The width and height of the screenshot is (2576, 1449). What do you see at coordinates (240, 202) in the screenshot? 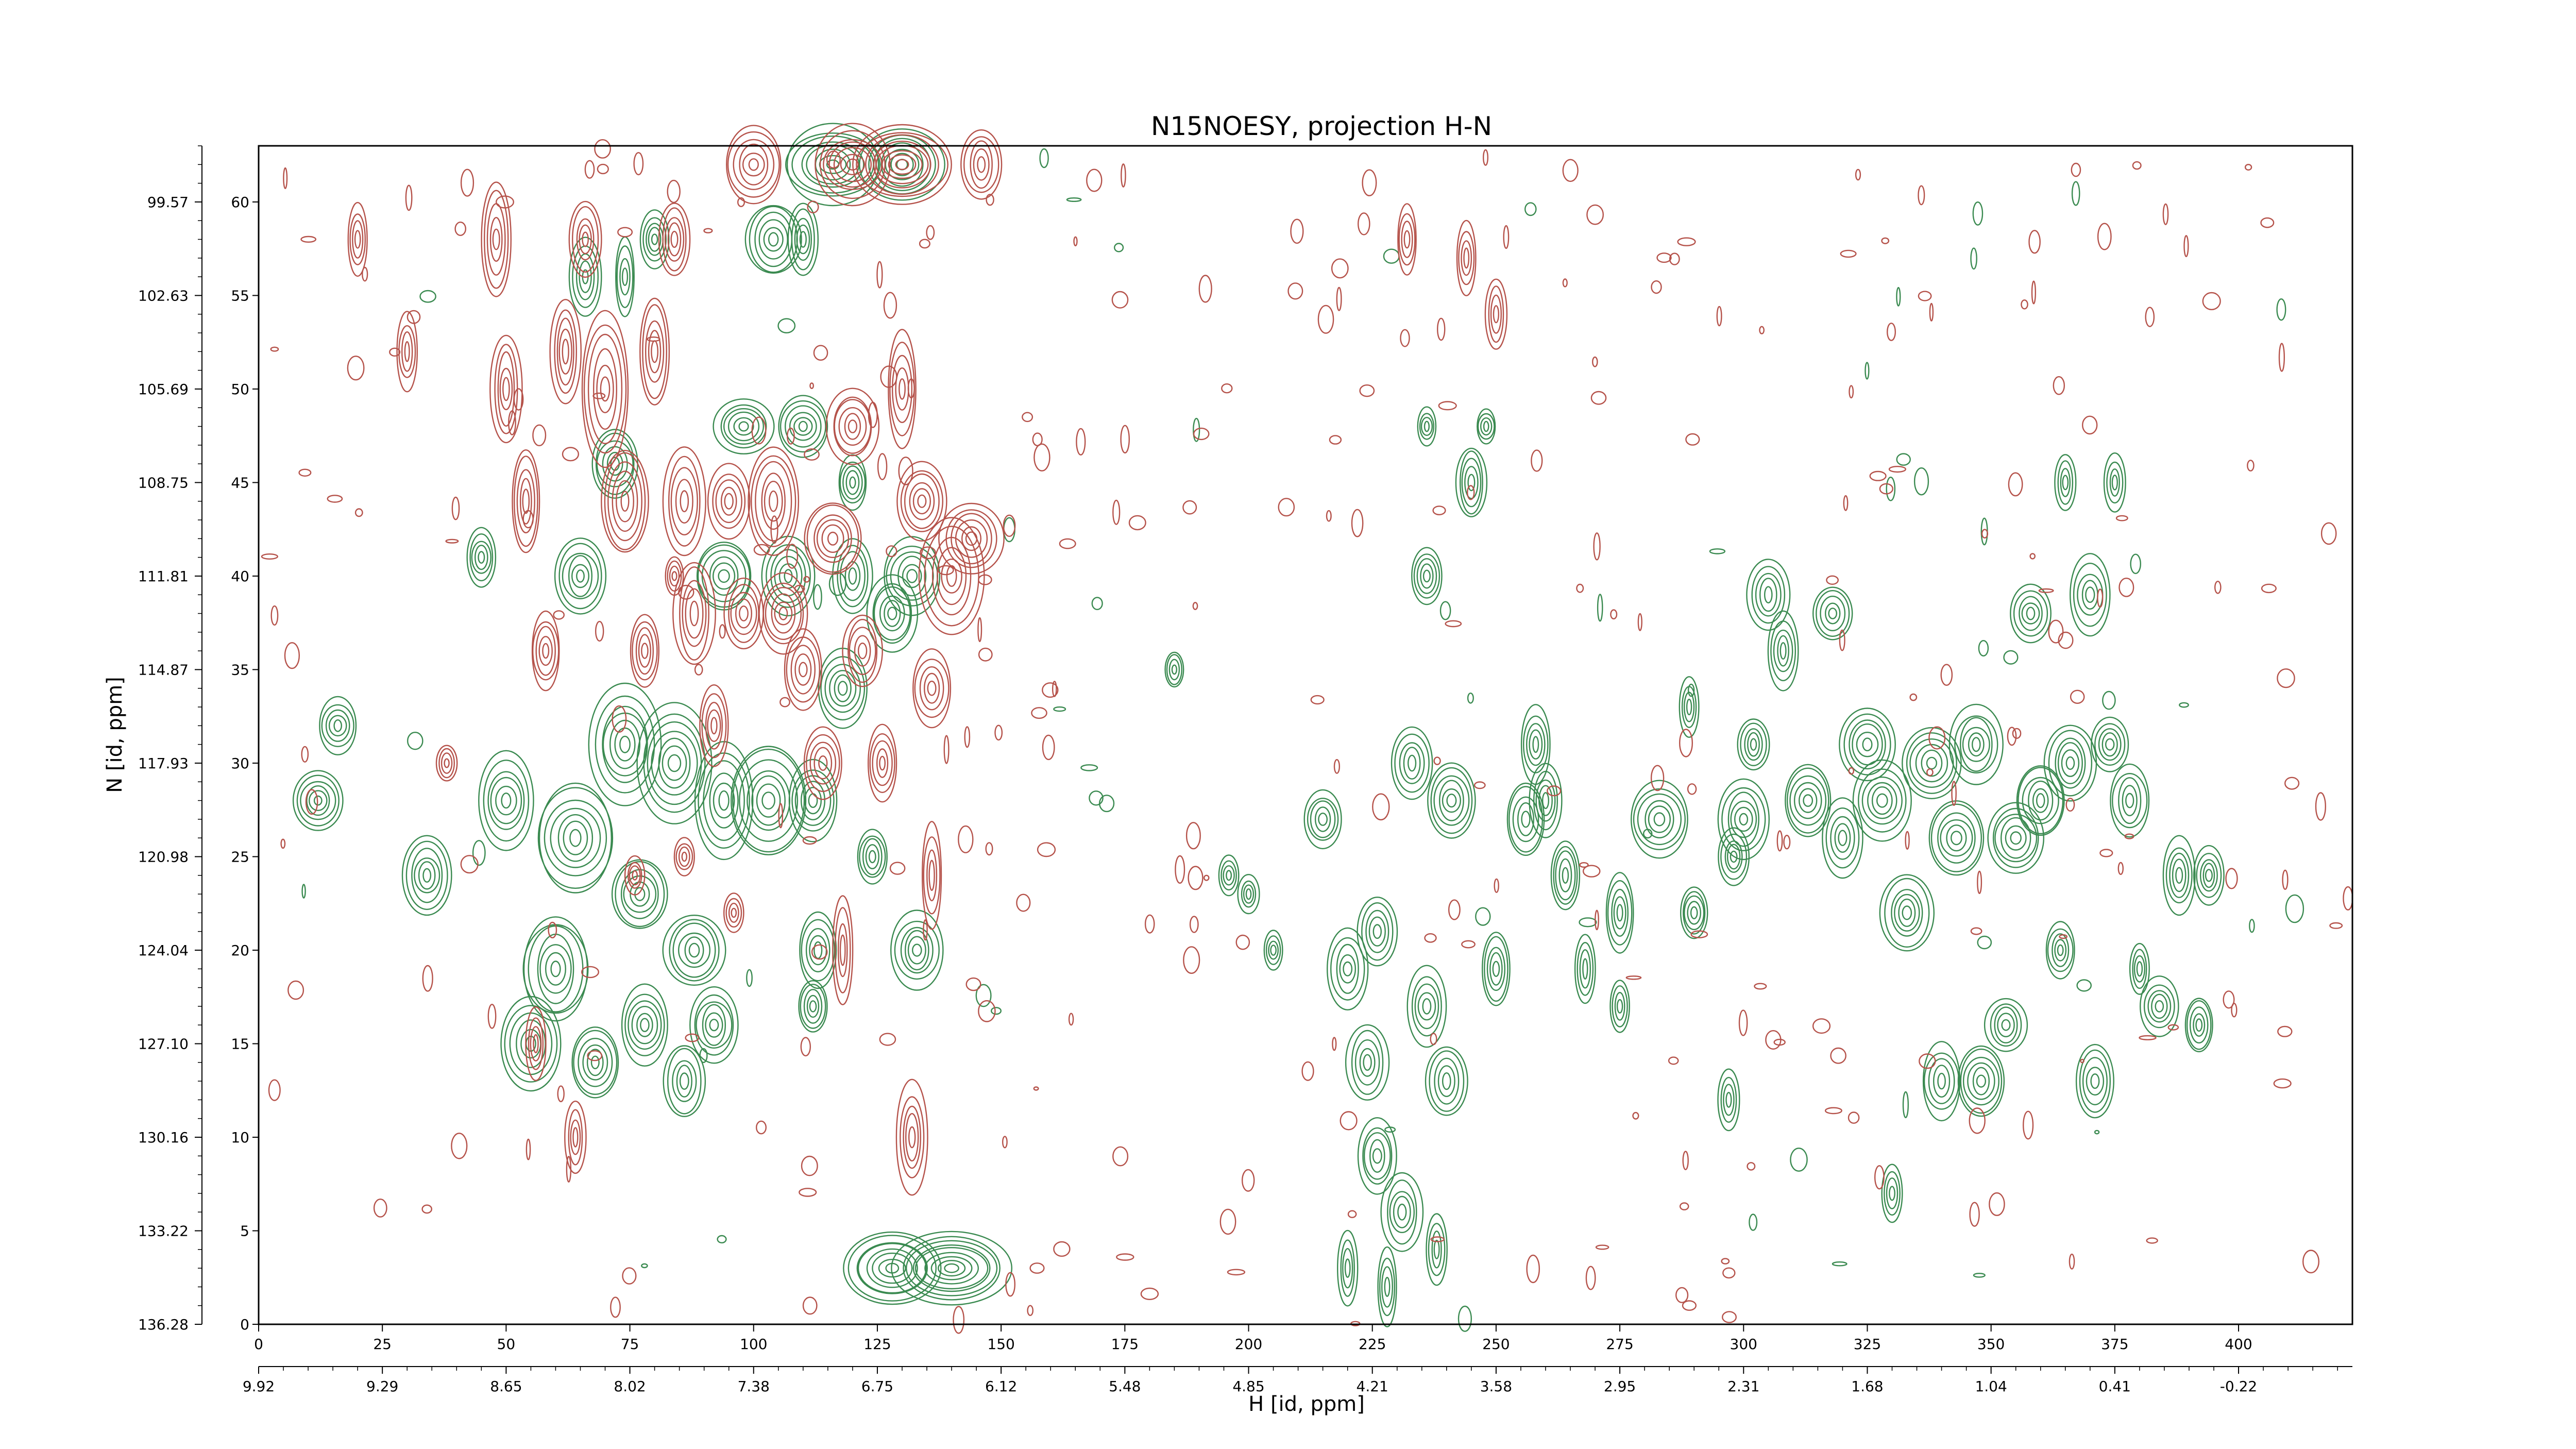
I see `y-index-tick-label: 60` at bounding box center [240, 202].